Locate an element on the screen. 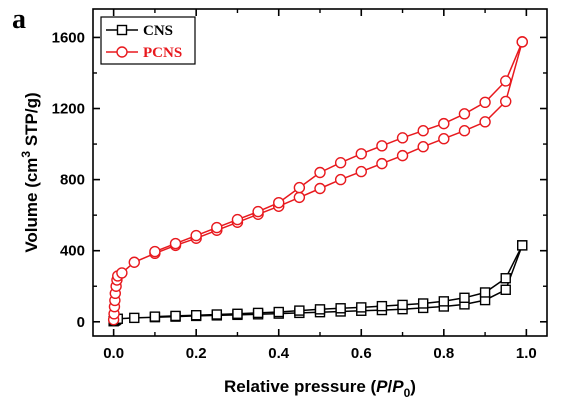 This screenshot has width=562, height=410. y-tick-label: 1200 is located at coordinates (68, 109).